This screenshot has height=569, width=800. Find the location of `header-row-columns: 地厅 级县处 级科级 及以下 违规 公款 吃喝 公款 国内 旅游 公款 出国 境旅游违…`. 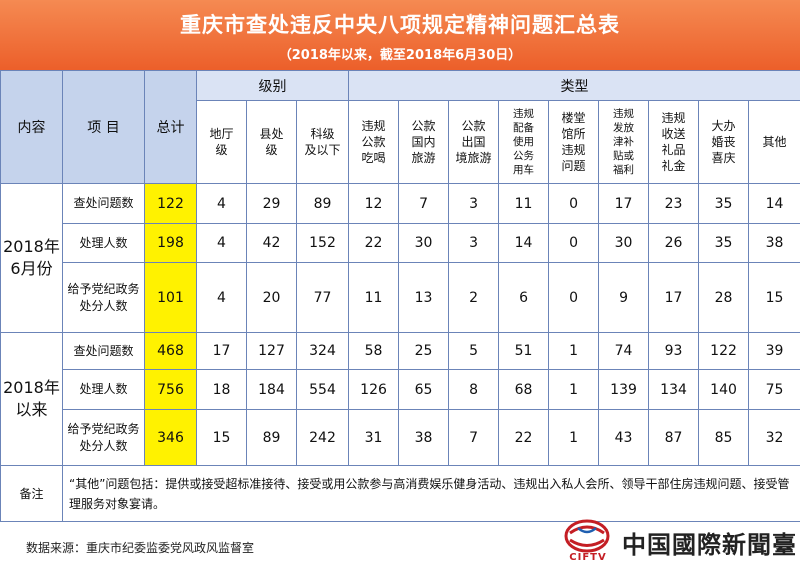

header-row-columns: 地厅 级县处 级科级 及以下 违规 公款 吃喝 公款 国内 旅游 公款 出国 境旅游违… is located at coordinates (400, 142).